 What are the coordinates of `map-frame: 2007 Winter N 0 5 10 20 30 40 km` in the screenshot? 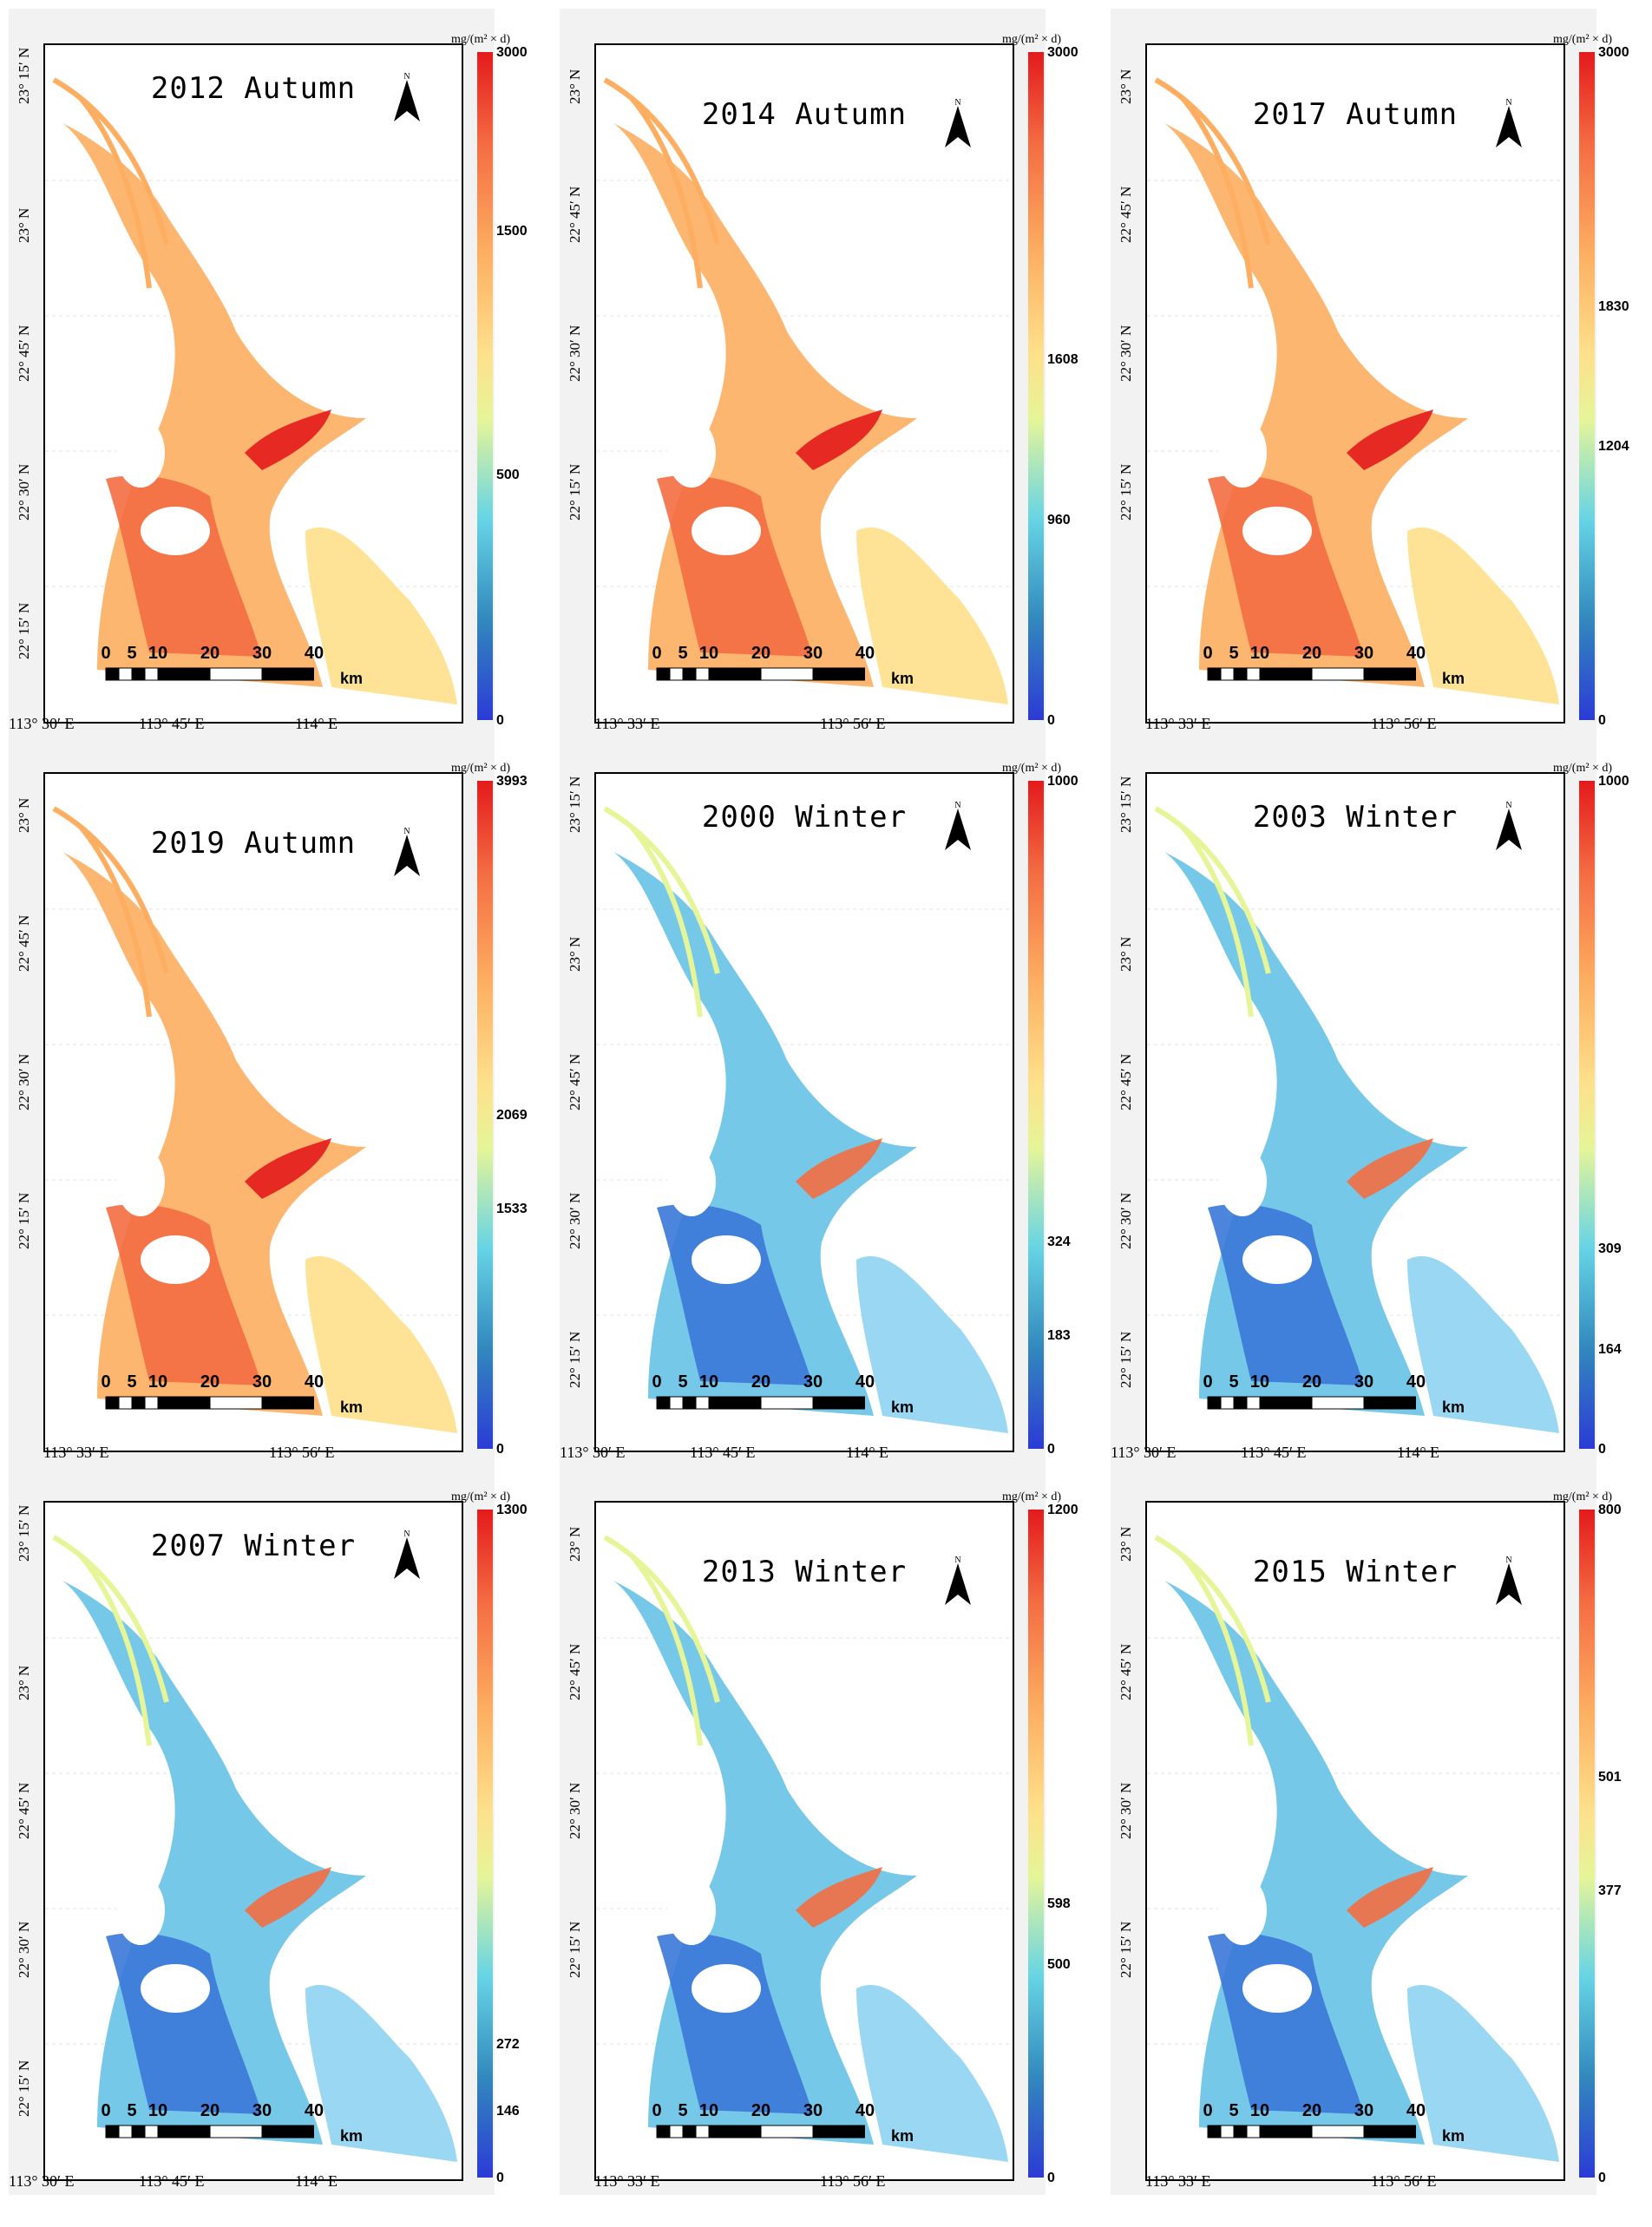 It's located at (253, 1841).